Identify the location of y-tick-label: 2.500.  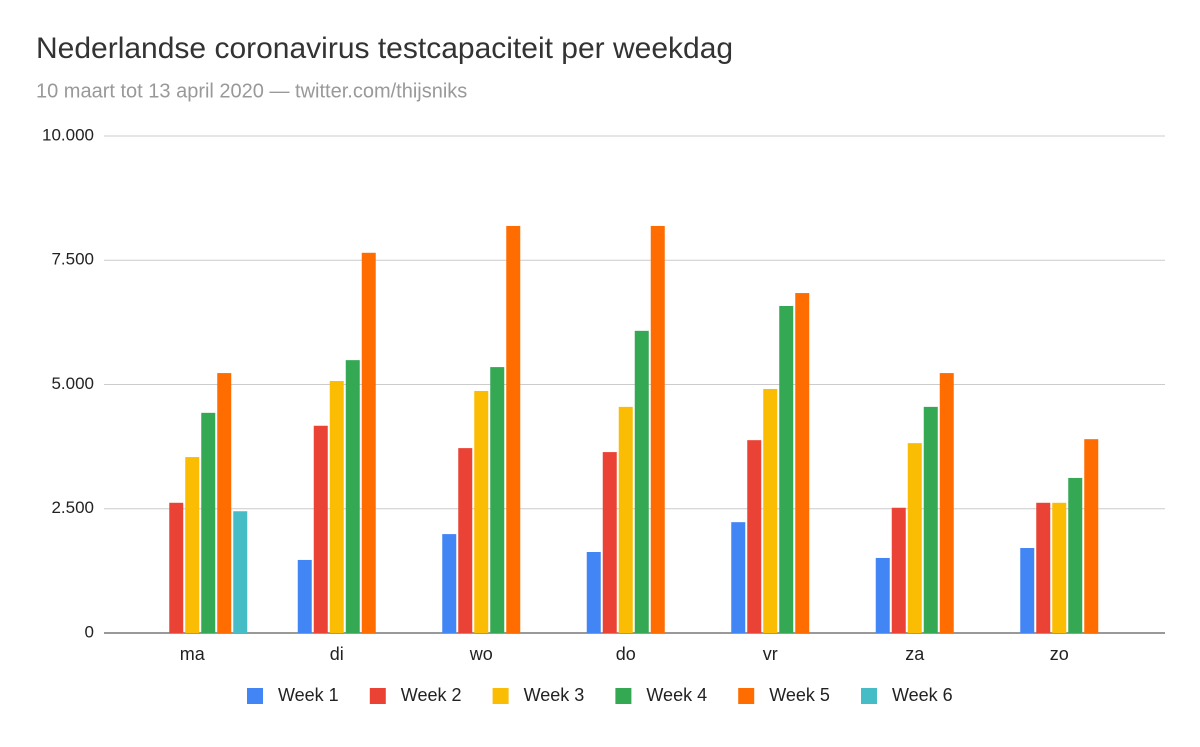
(72, 507).